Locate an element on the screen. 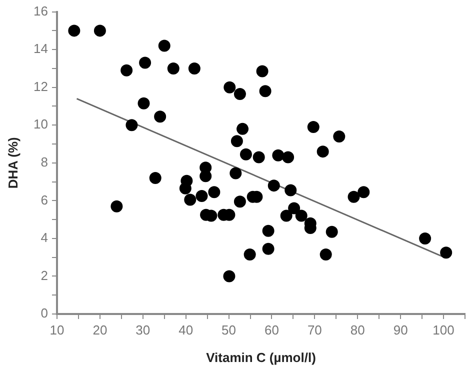 This screenshot has width=474, height=372. x-tick-label: 30 is located at coordinates (143, 330).